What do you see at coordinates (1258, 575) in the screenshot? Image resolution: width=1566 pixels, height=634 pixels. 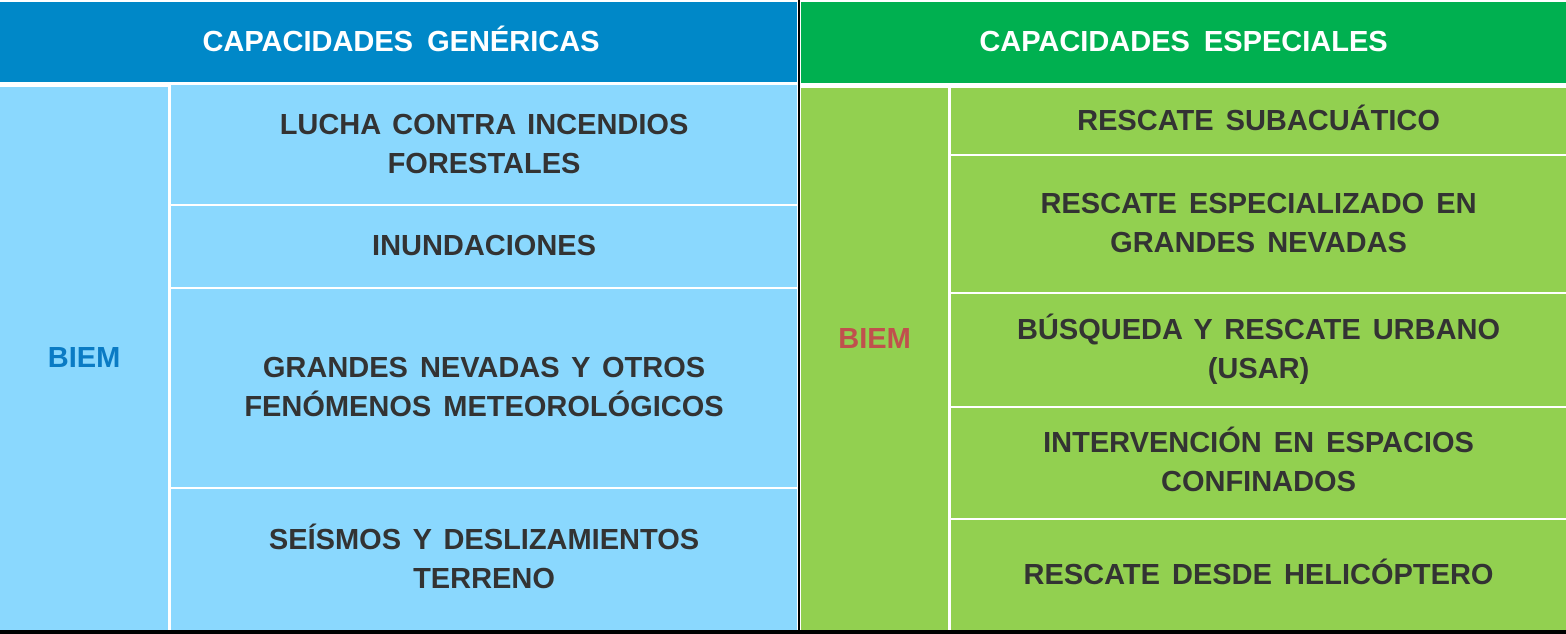 I see `special-item: RESCATE DESDE HELICÓPTERO` at bounding box center [1258, 575].